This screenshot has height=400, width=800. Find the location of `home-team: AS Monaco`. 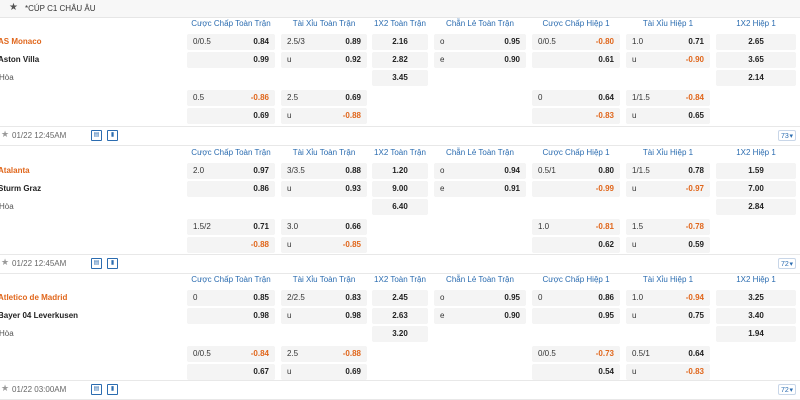

home-team: AS Monaco is located at coordinates (21, 41).